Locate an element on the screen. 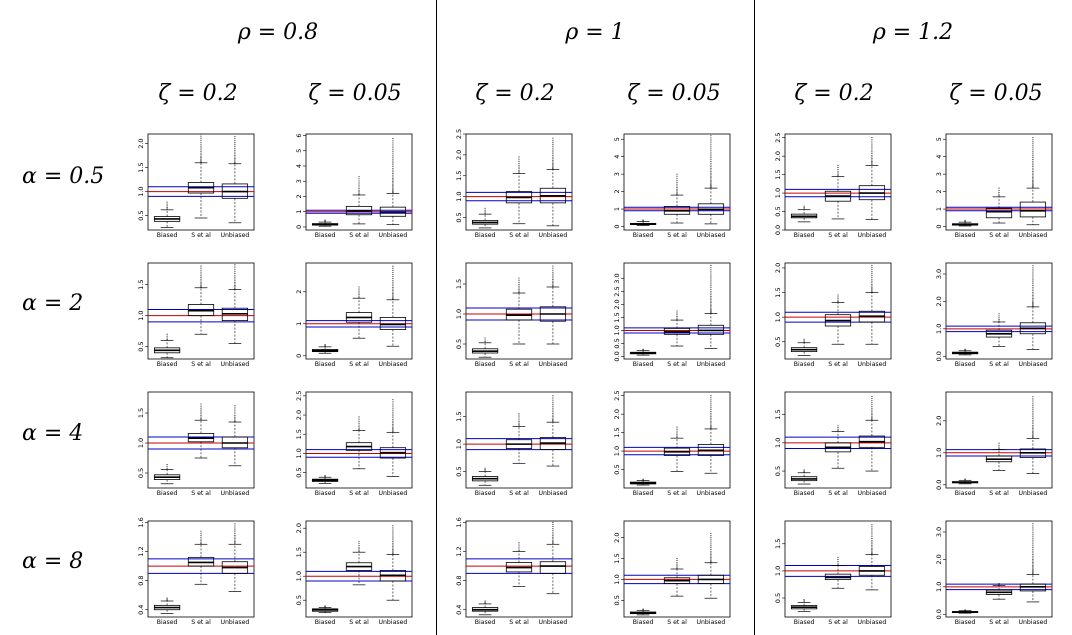  boxplot-panel: 0.5 1.0 1.5 Biased S et al Unbiased is located at coordinates (196, 315).